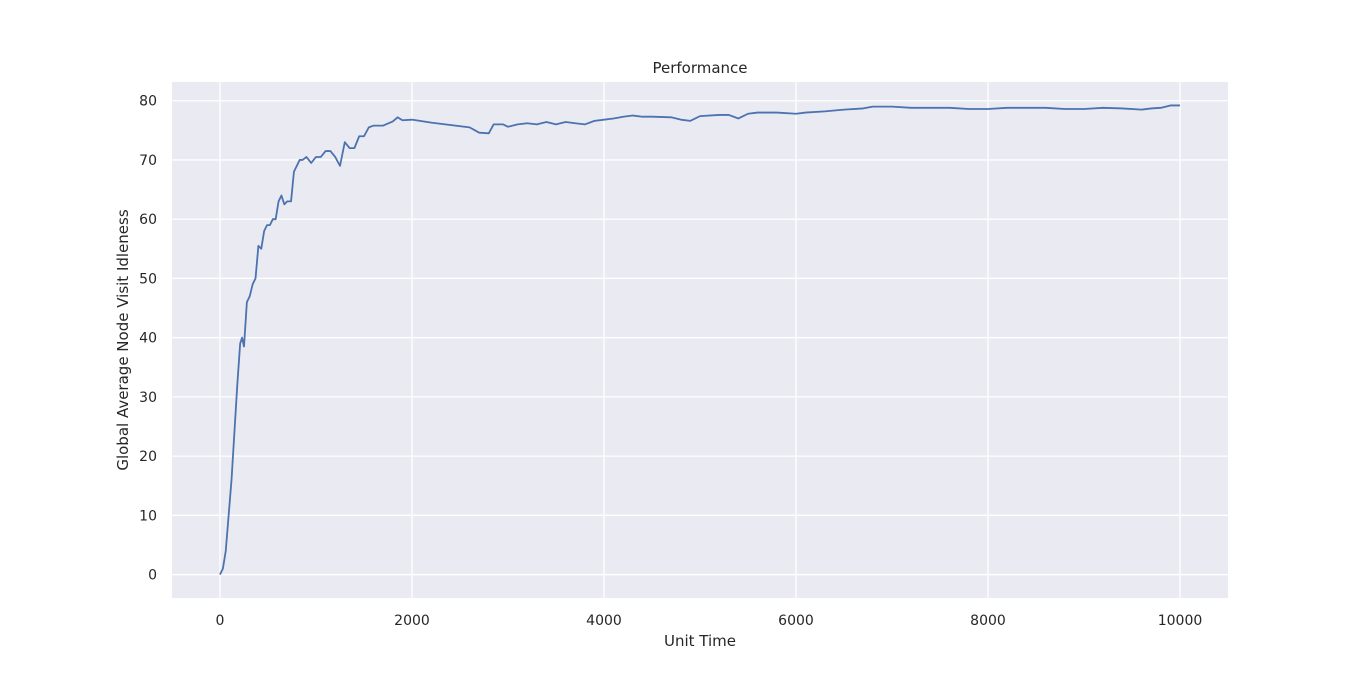 The image size is (1366, 674). I want to click on chart-title: Performance, so click(699, 68).